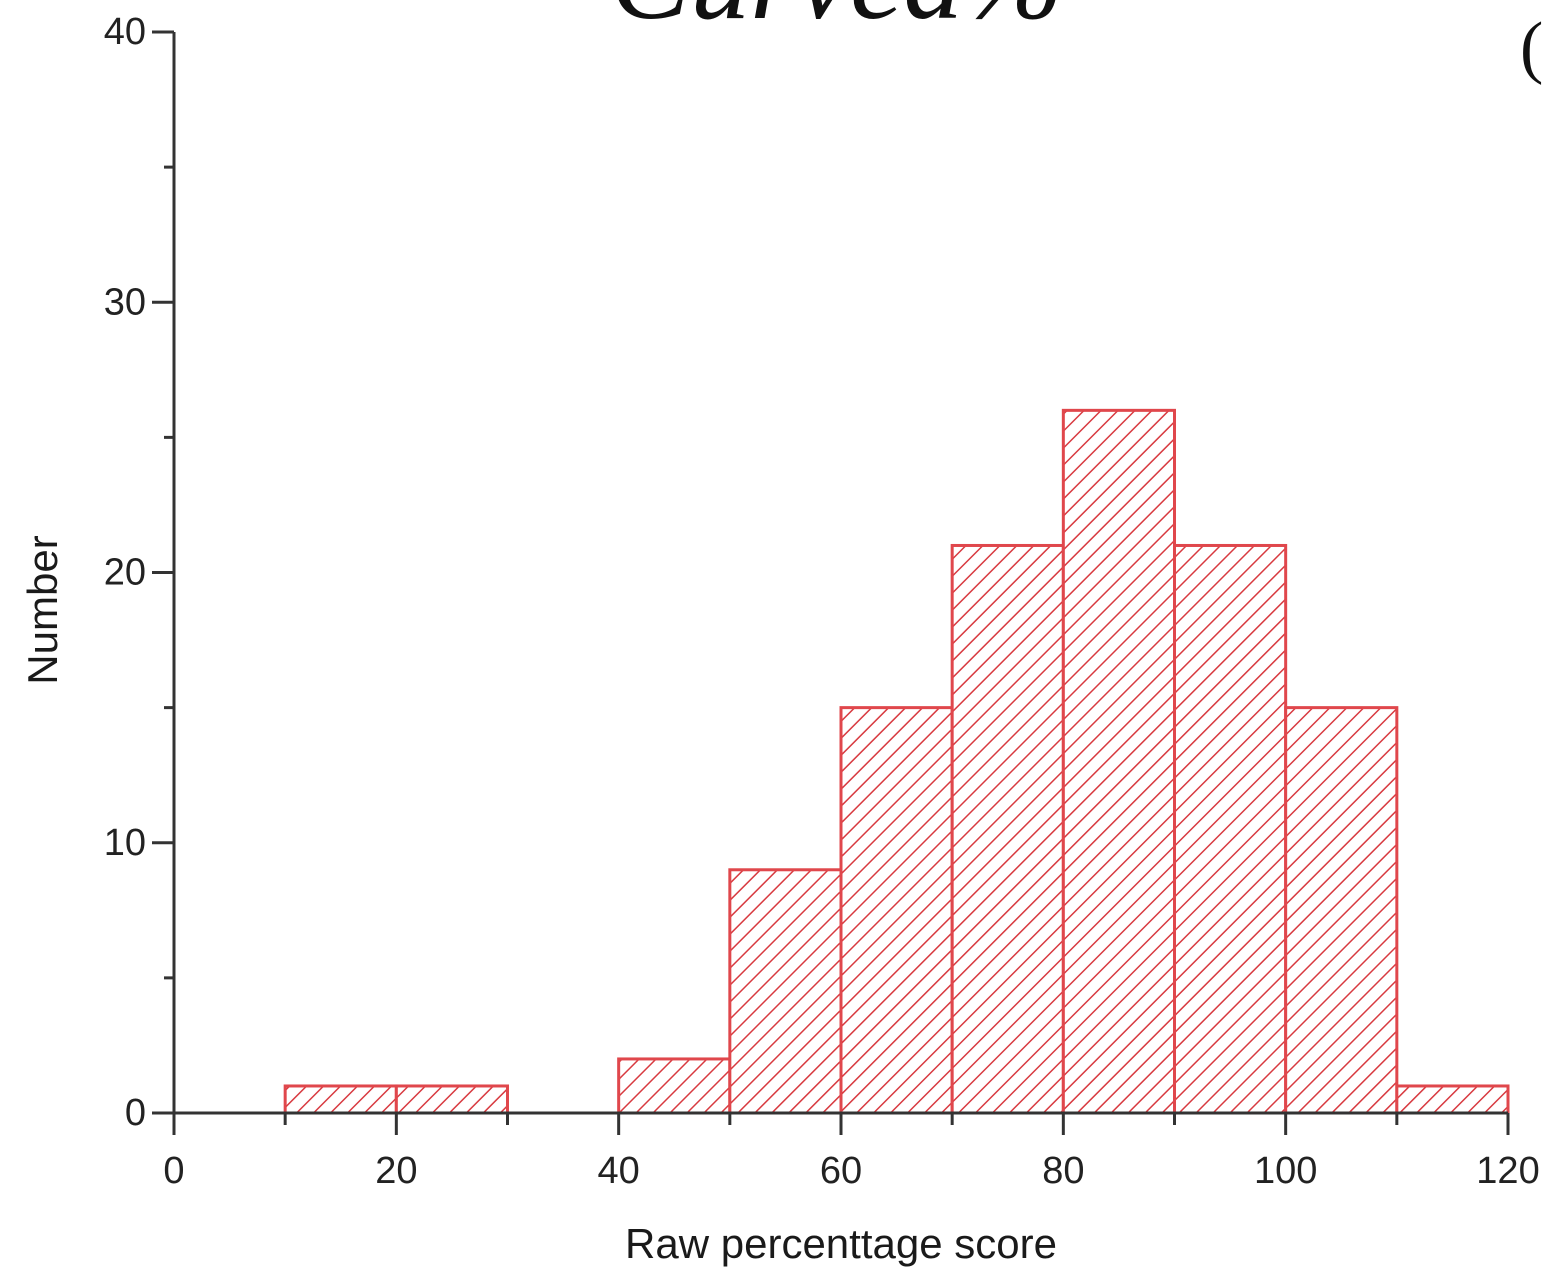 The image size is (1549, 1272). I want to click on y-tick-label: 0, so click(135, 1113).